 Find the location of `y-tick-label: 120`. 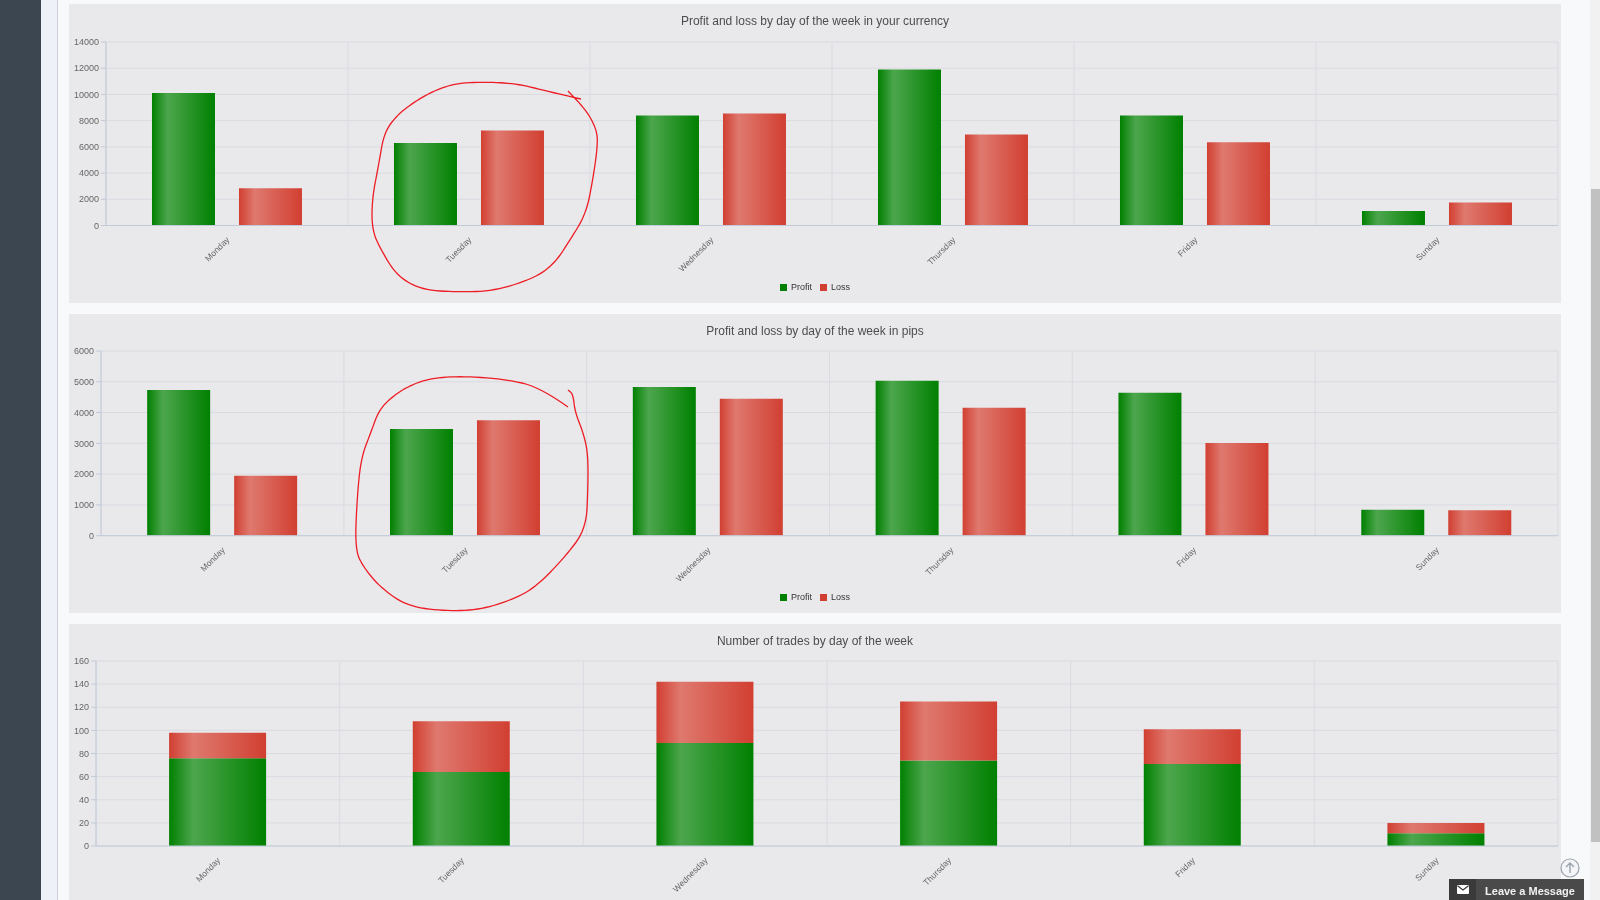

y-tick-label: 120 is located at coordinates (81, 707).